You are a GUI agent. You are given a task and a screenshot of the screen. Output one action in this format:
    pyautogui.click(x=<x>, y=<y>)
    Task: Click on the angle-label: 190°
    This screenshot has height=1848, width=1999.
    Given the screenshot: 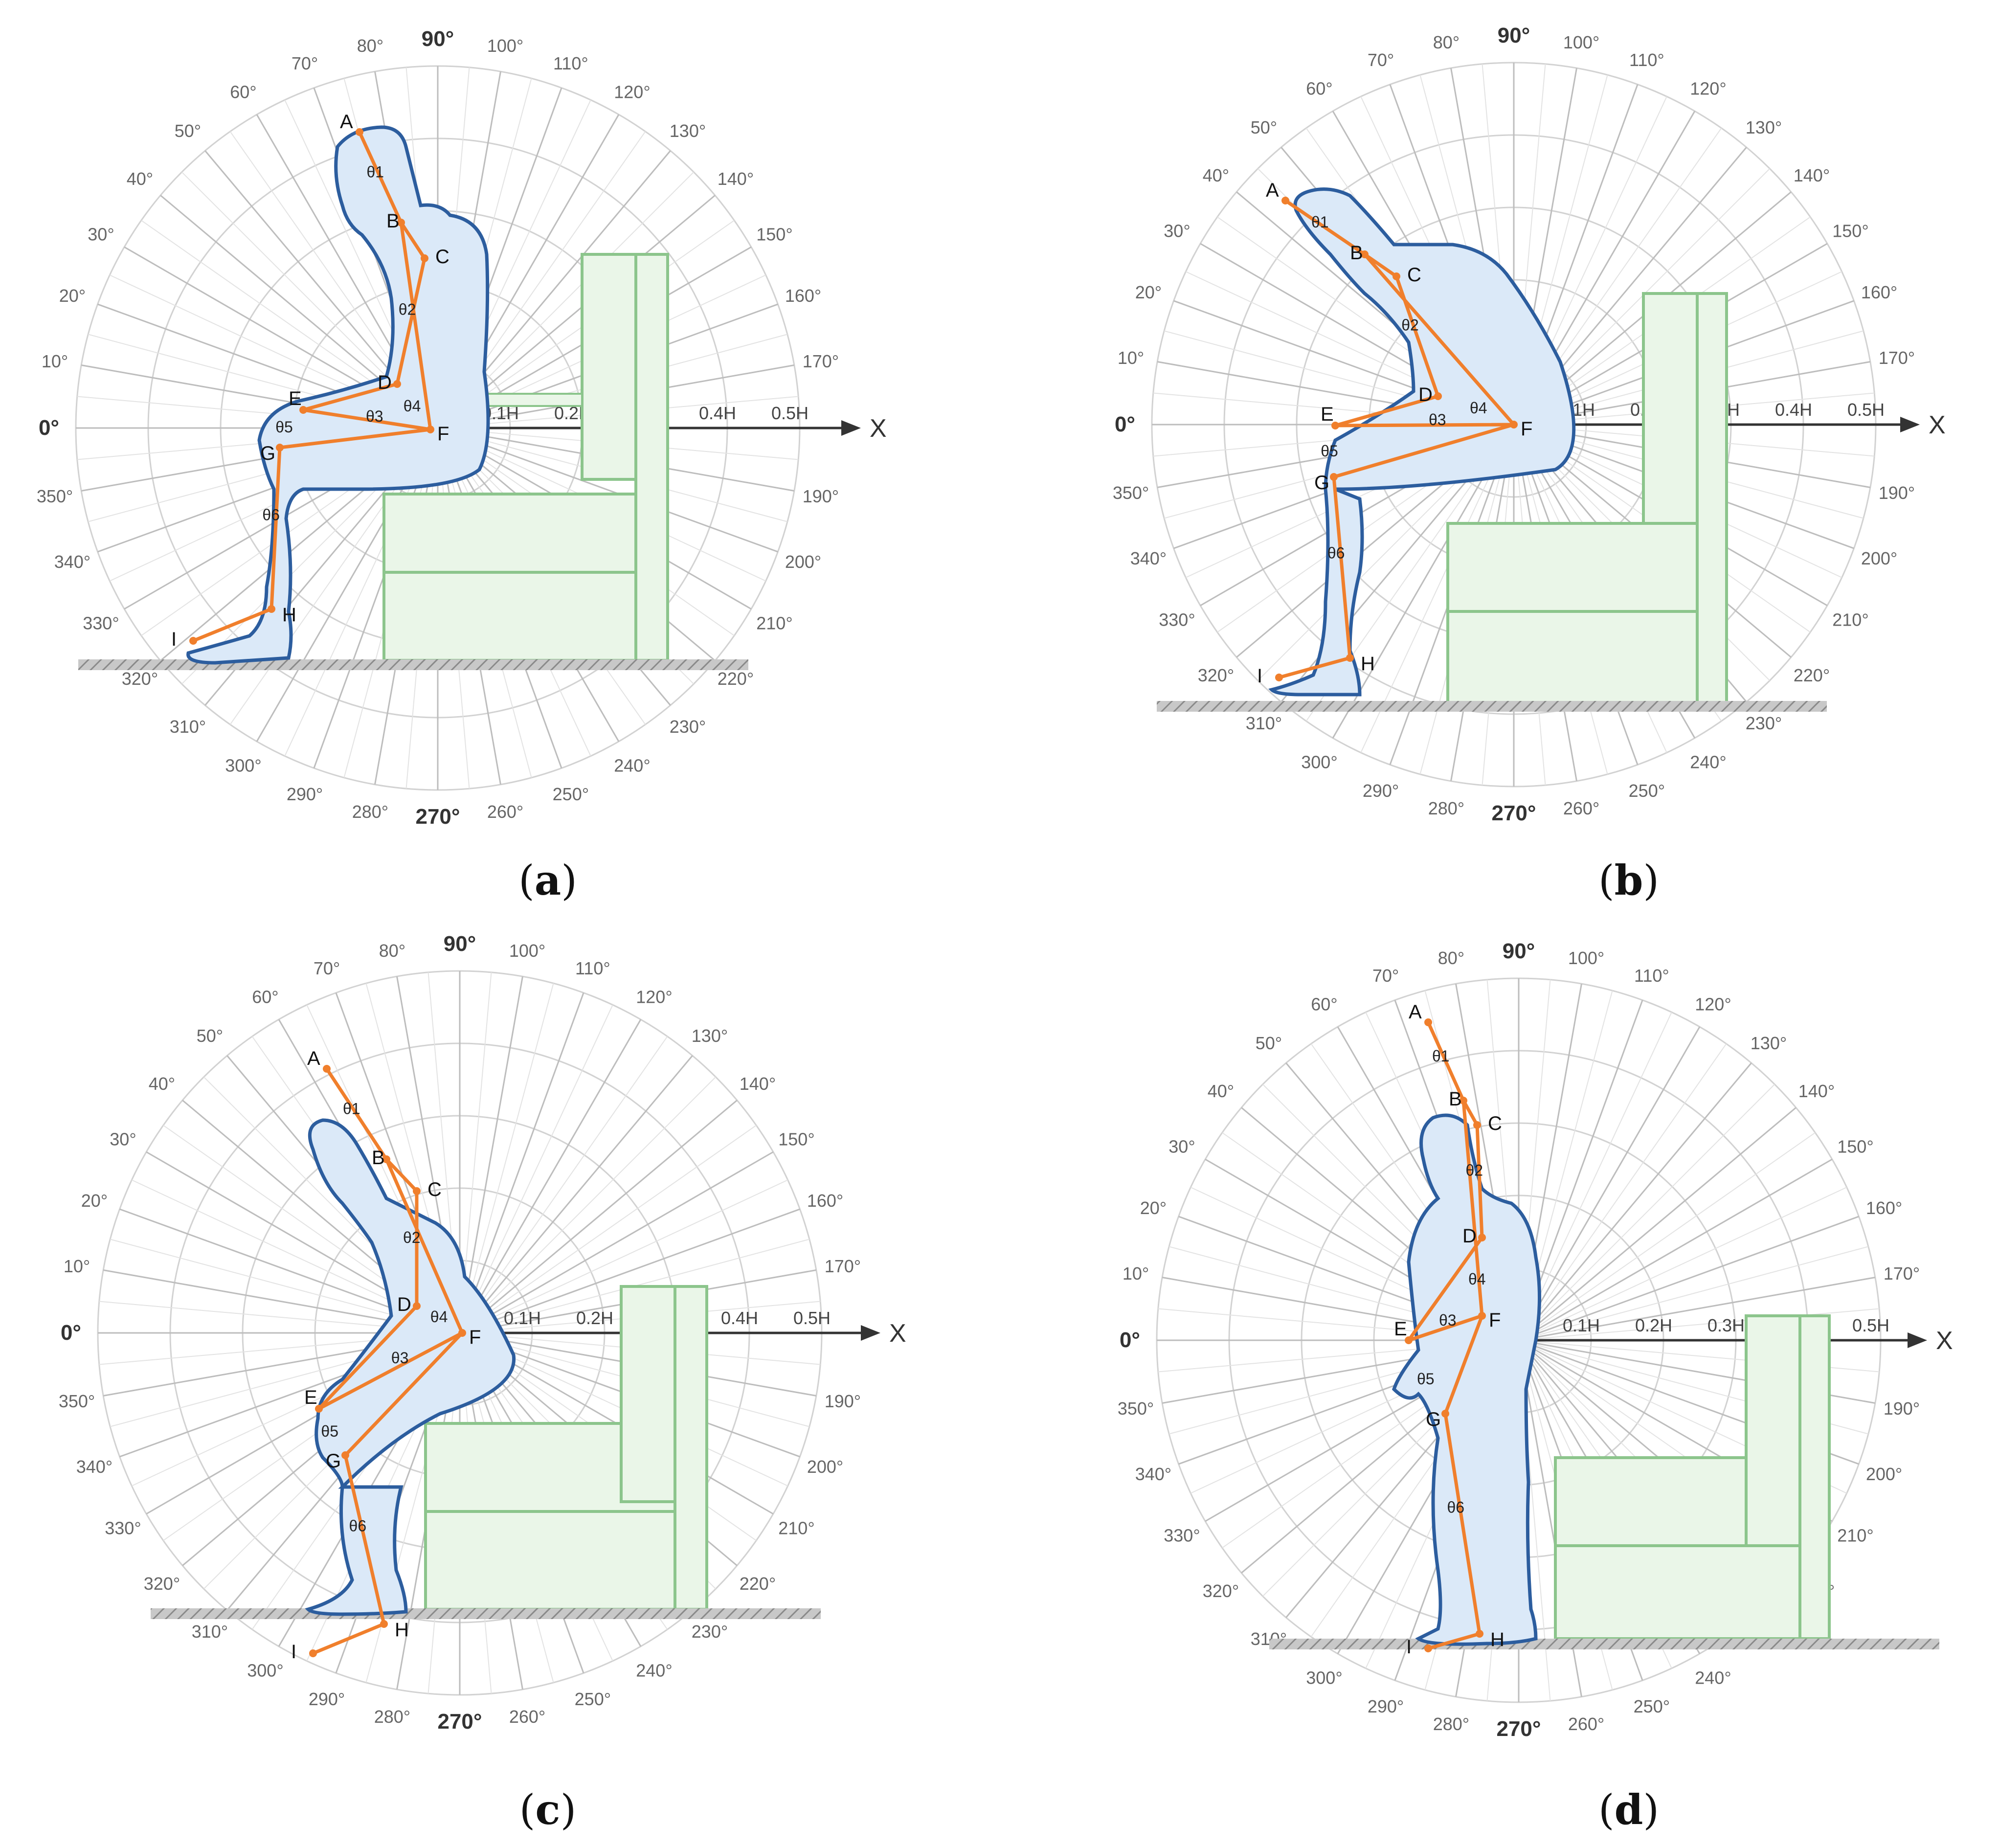 What is the action you would take?
    pyautogui.click(x=843, y=1401)
    